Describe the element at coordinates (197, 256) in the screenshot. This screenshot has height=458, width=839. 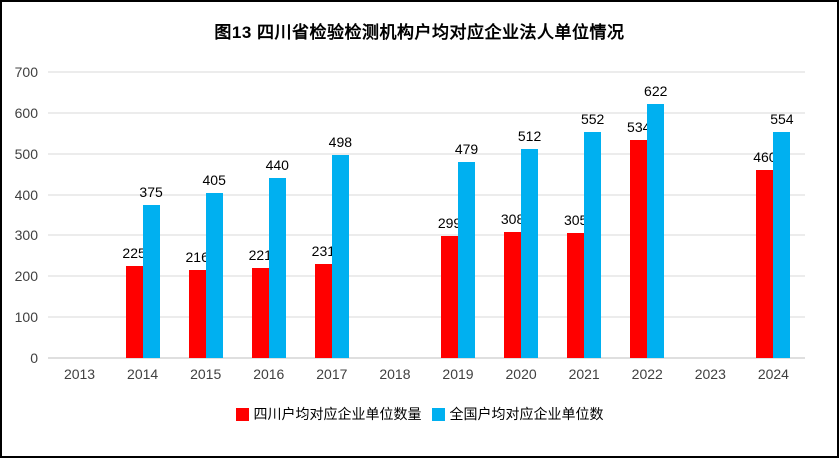
I see `value-label: 216` at that location.